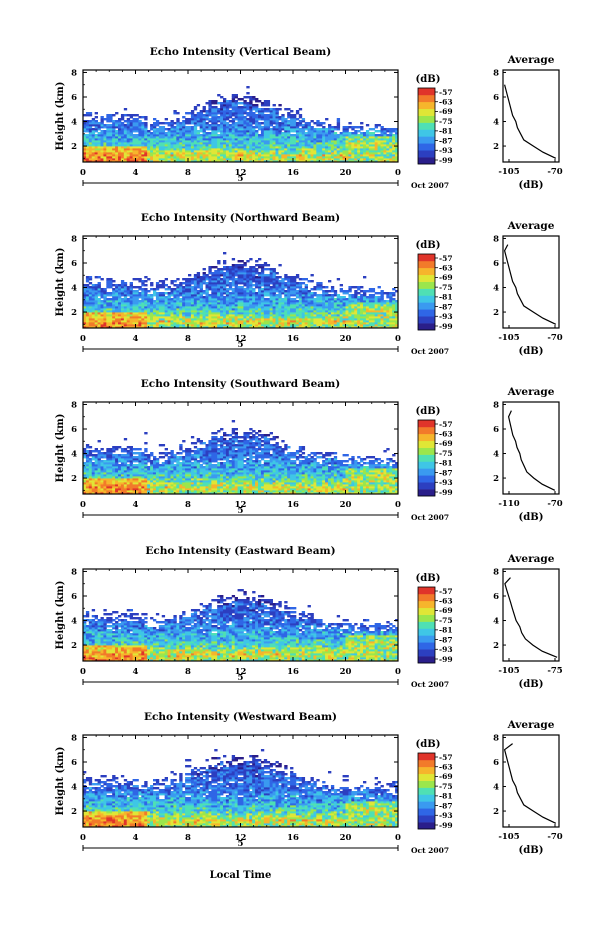  What do you see at coordinates (446, 150) in the screenshot?
I see `colorbar-tick-label: -93` at bounding box center [446, 150].